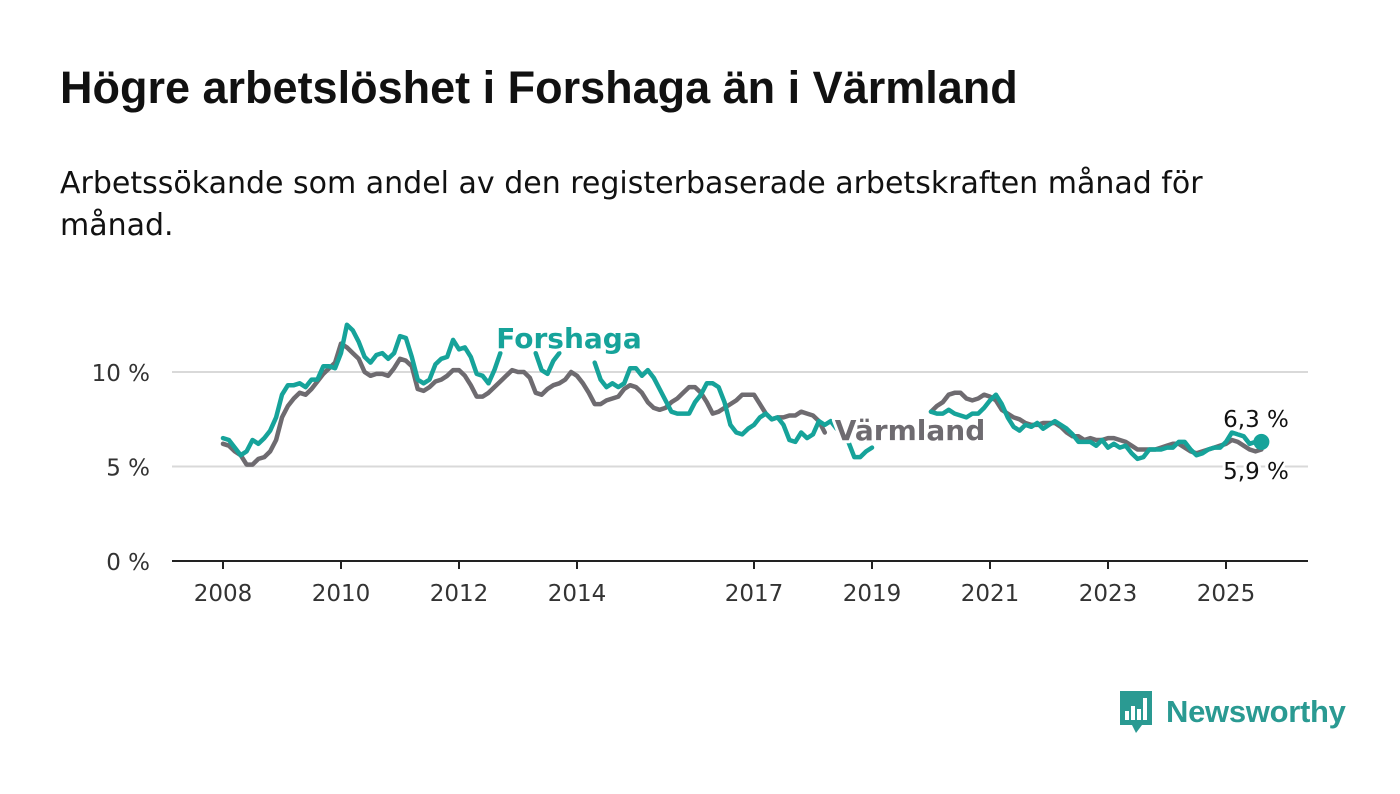 Image resolution: width=1400 pixels, height=794 pixels. Describe the element at coordinates (990, 594) in the screenshot. I see `x-tick-label: 2021` at that location.